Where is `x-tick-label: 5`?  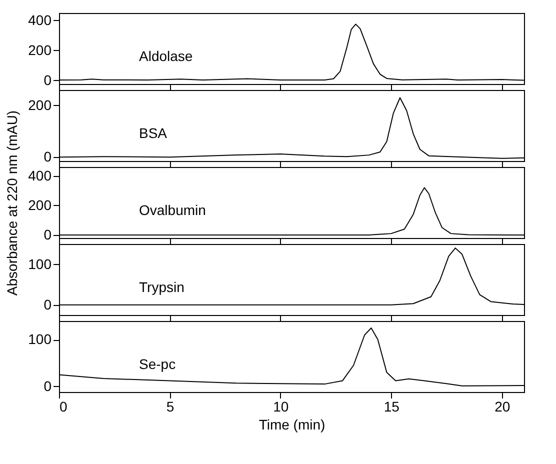 x-tick-label: 5 is located at coordinates (170, 406).